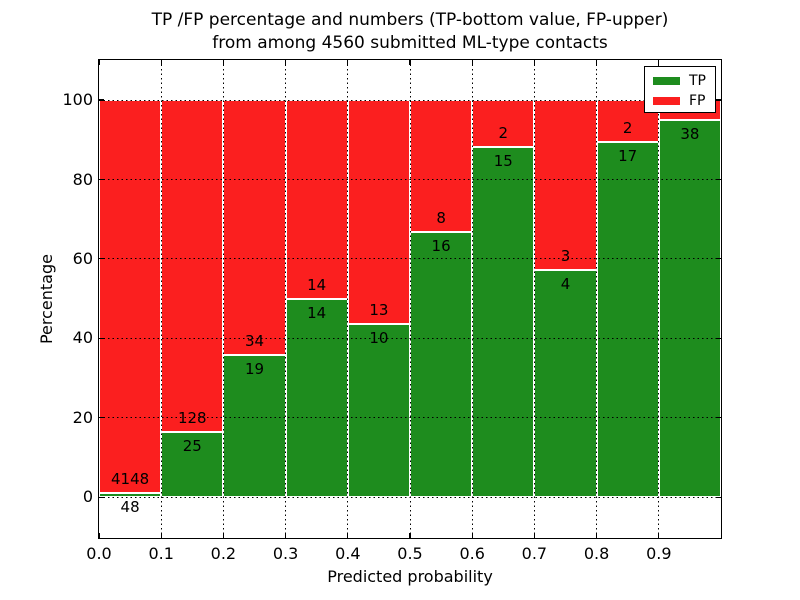  I want to click on bar-count-label-tp: 14, so click(317, 312).